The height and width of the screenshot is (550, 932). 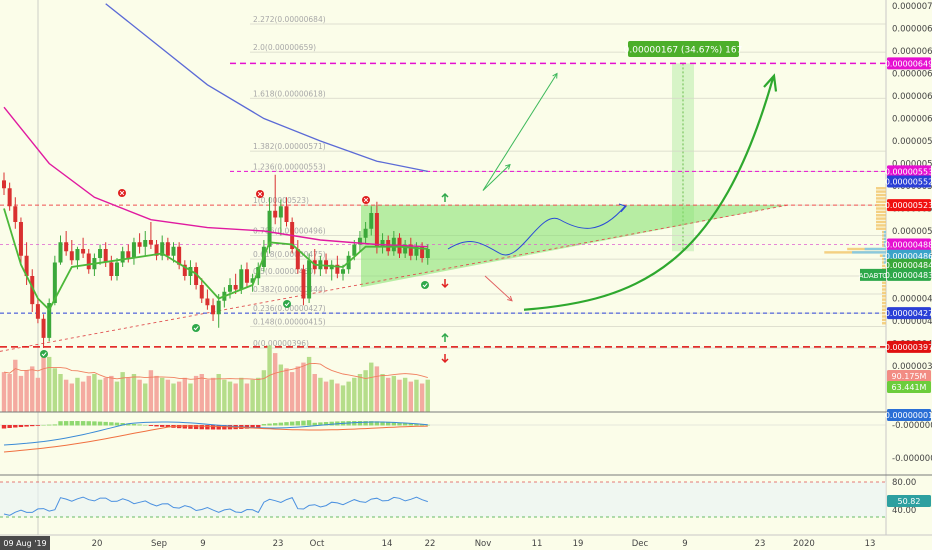 I want to click on buy-signal-check, so click(x=425, y=285).